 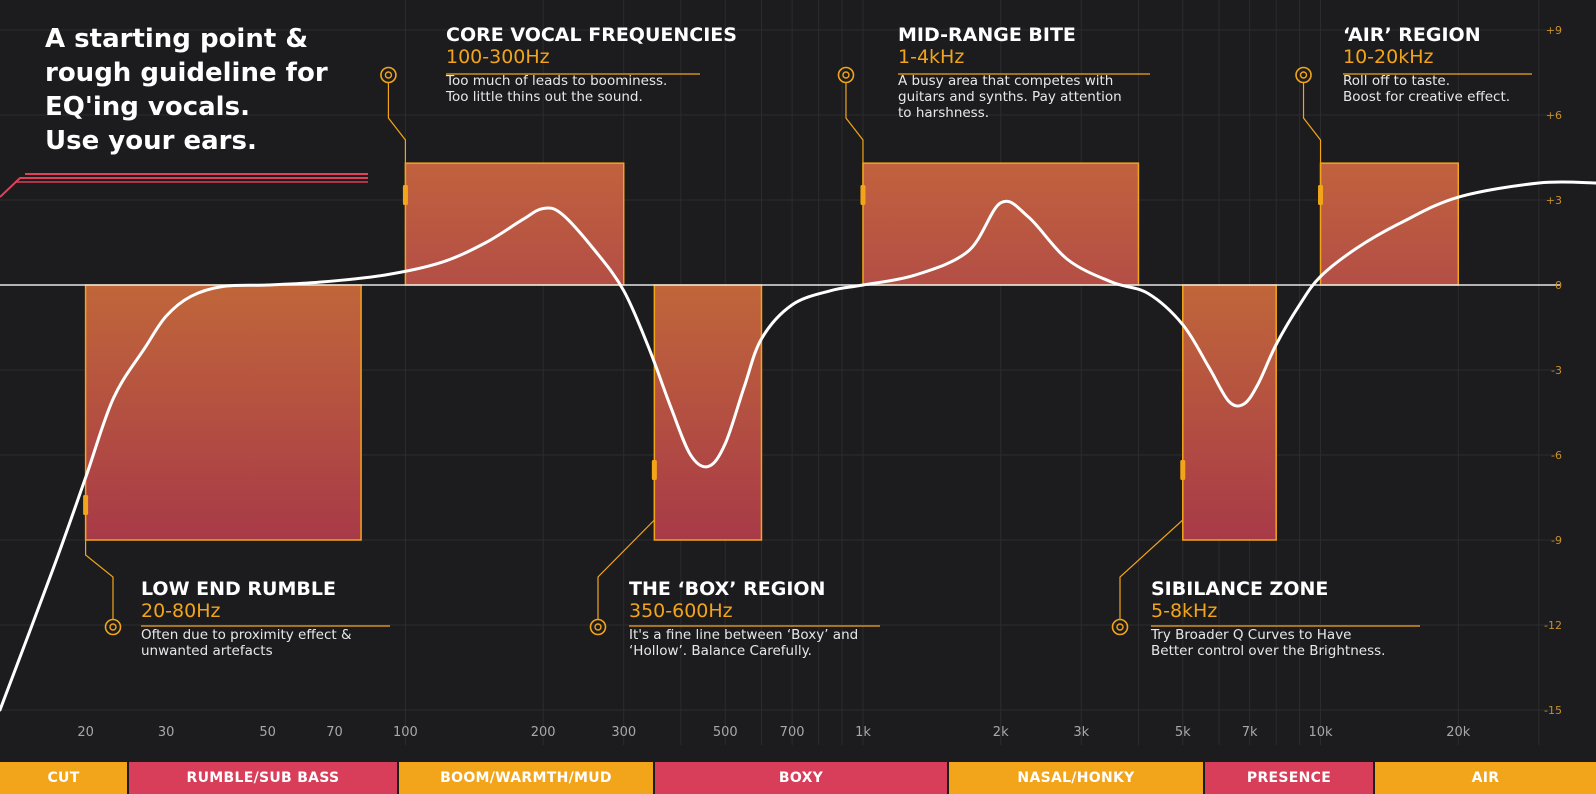 I want to click on x-tick-label: 300, so click(x=623, y=732).